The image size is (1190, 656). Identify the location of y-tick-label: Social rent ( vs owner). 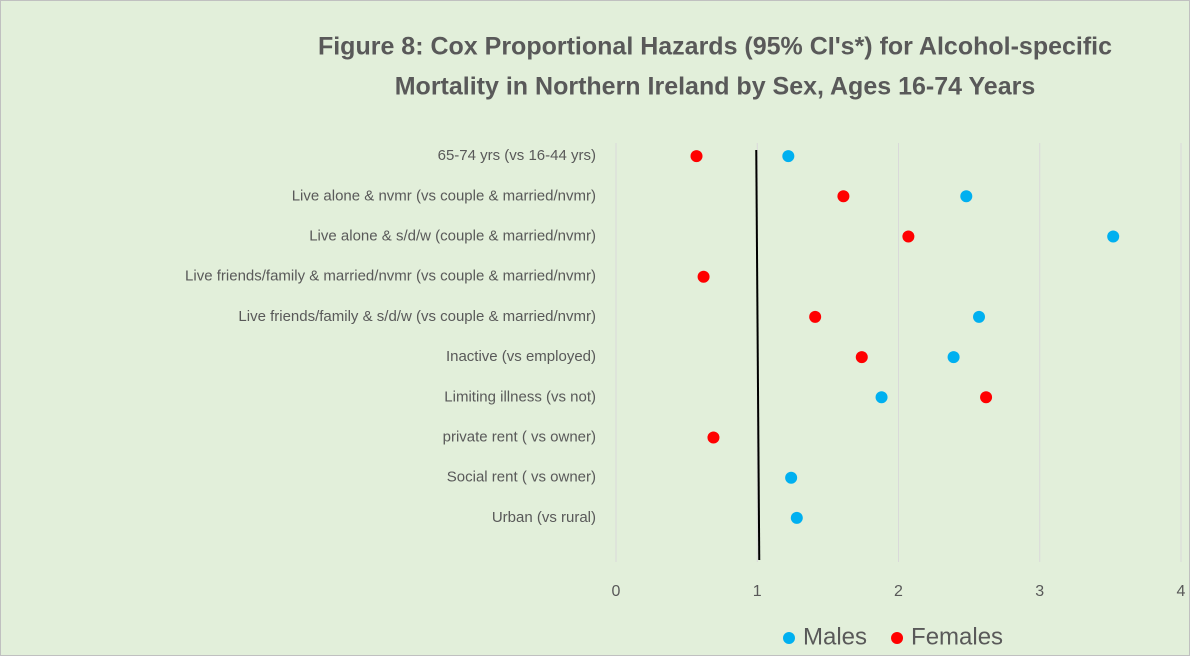
(521, 477).